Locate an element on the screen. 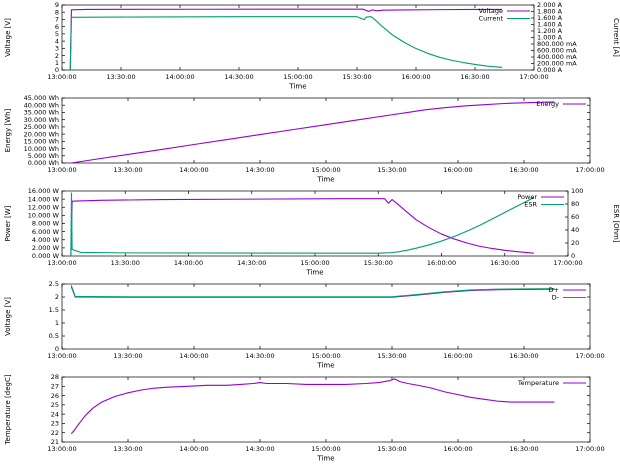 The image size is (620, 465). svg-text: 800.000 mA is located at coordinates (557, 44).